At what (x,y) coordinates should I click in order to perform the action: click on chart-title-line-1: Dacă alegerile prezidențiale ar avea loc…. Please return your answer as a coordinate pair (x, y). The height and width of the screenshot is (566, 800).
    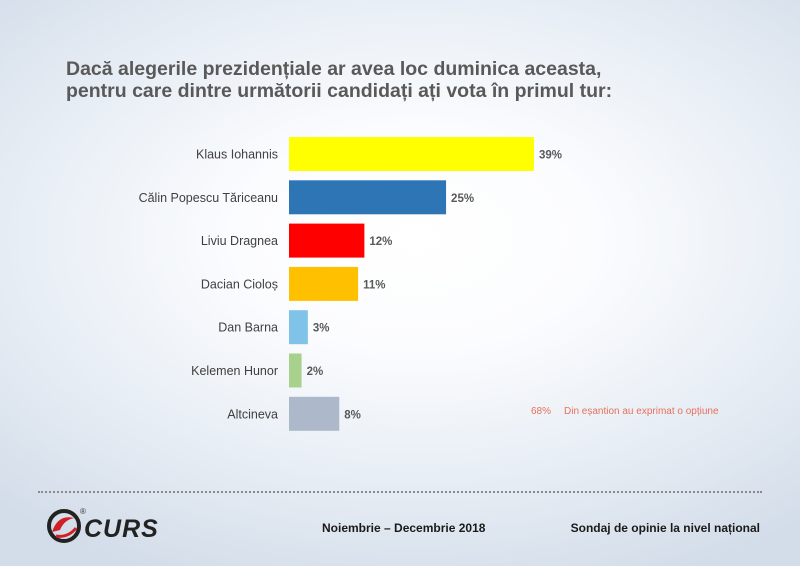
    Looking at the image, I should click on (334, 69).